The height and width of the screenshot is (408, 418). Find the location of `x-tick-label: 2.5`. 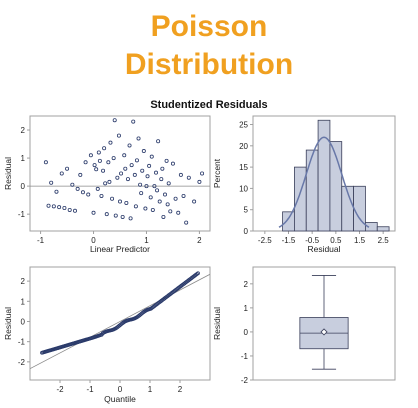

x-tick-label: 2.5 is located at coordinates (384, 240).